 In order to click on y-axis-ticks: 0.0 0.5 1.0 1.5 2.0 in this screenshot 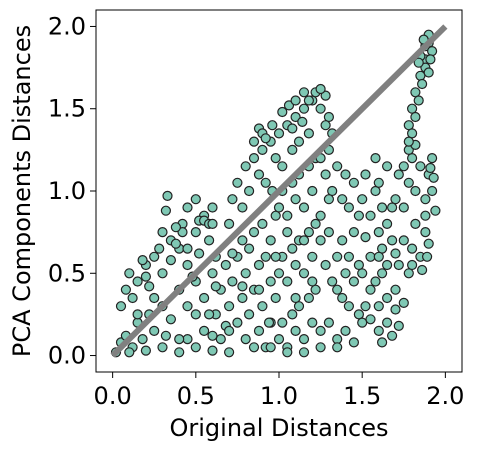, I will do `click(72, 191)`.